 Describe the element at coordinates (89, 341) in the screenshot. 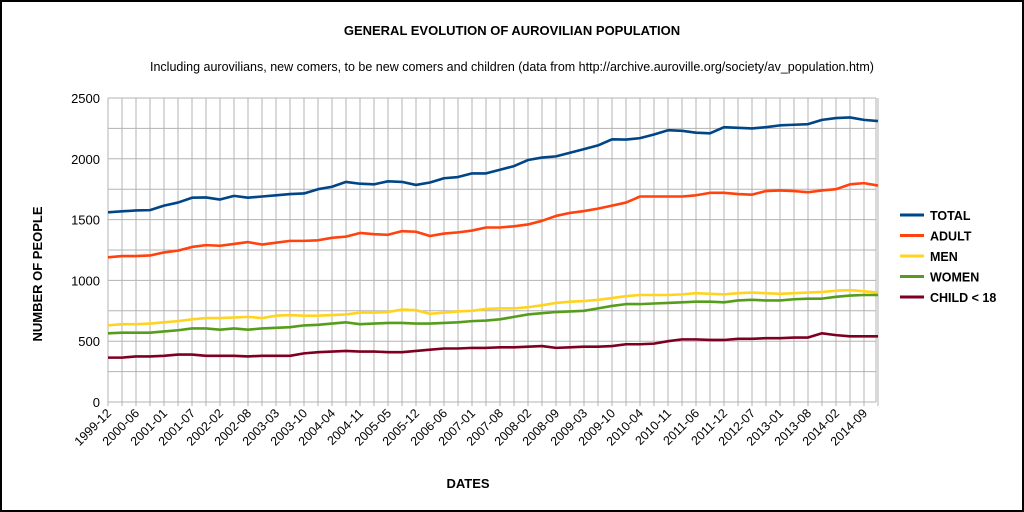

I see `y-tick-label: 500` at that location.